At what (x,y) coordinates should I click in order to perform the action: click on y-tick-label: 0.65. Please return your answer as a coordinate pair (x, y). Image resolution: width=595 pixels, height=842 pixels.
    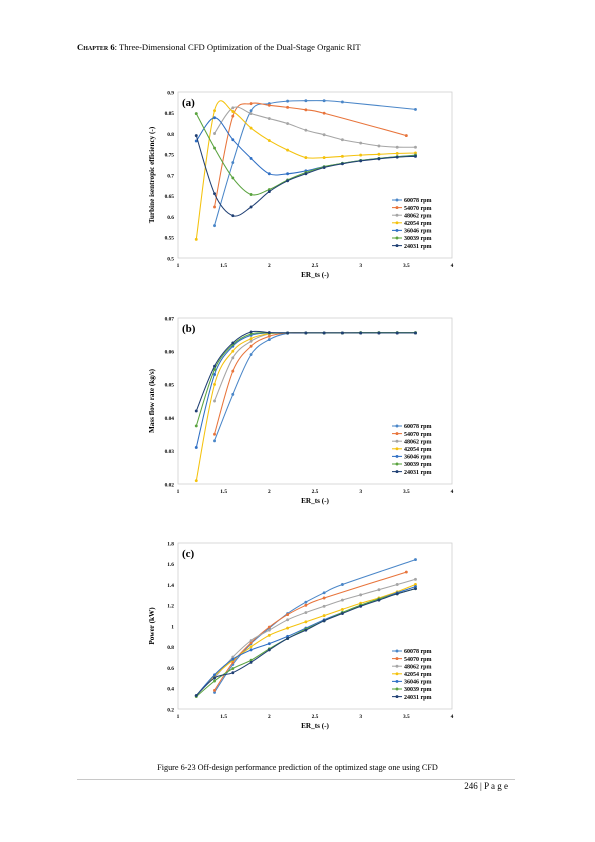
    Looking at the image, I should click on (170, 197).